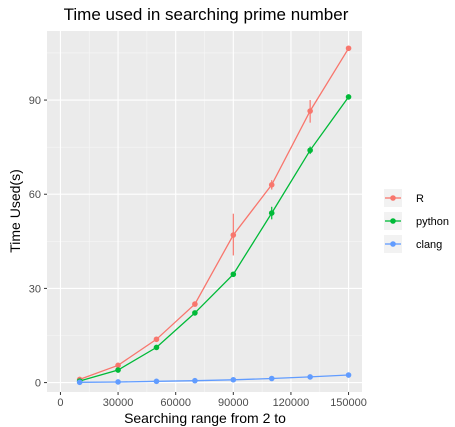  I want to click on x-tick-label: 150000, so click(348, 403).